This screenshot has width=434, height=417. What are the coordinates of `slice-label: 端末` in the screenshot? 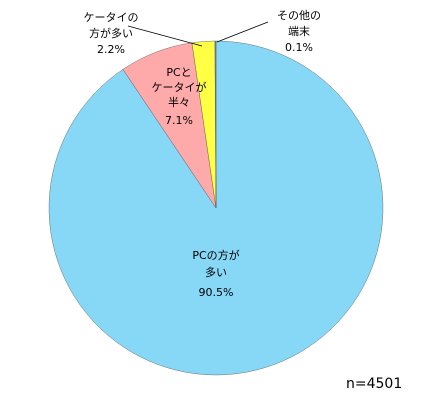 It's located at (299, 31).